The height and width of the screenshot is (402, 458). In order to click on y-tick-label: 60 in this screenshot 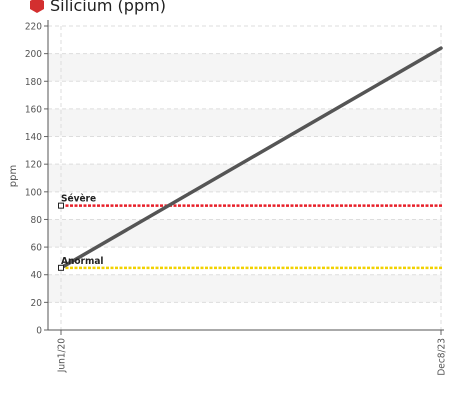, I will do `click(37, 248)`.